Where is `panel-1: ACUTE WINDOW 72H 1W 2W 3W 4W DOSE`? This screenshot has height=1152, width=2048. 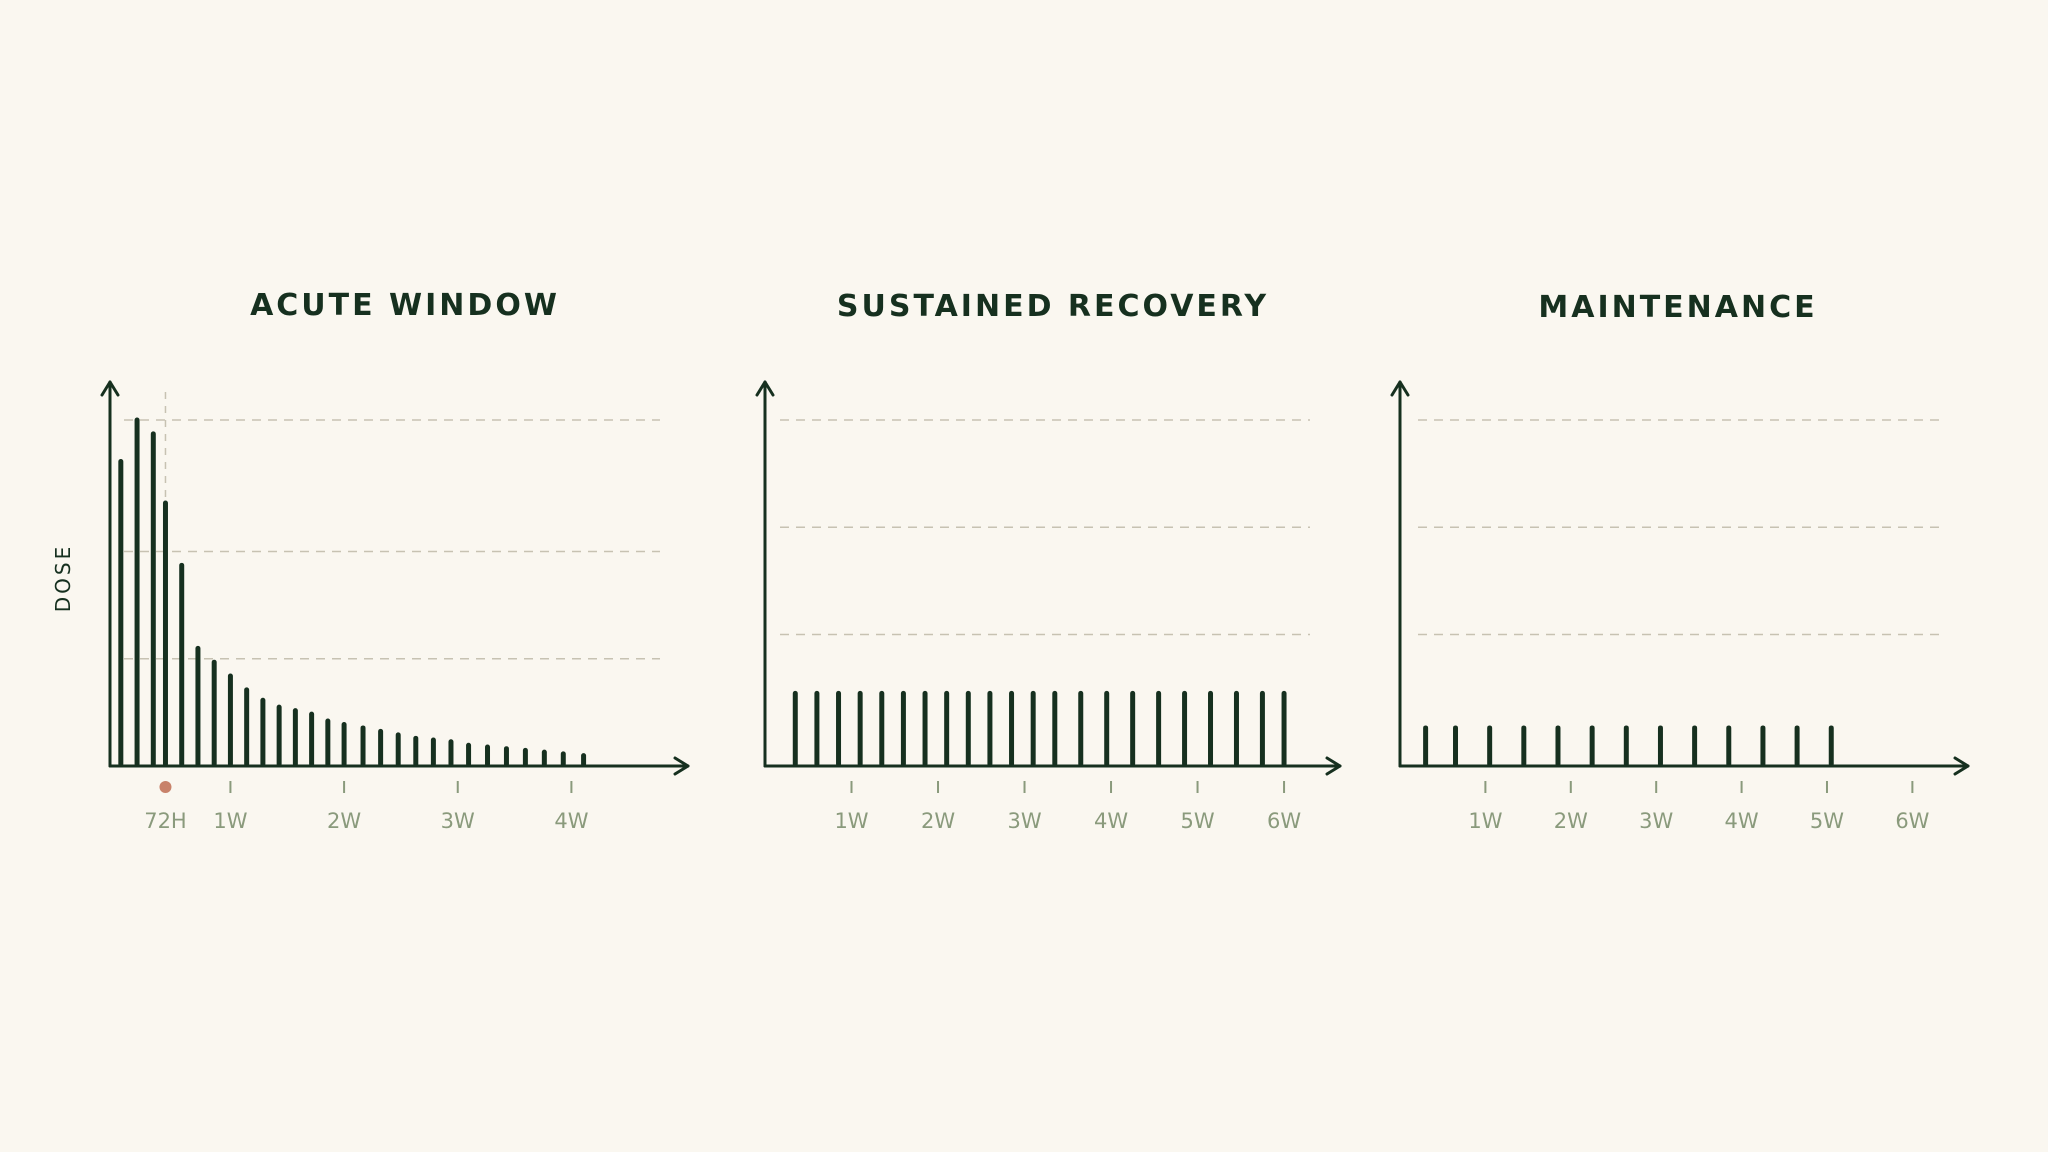
panel-1: ACUTE WINDOW 72H 1W 2W 3W 4W DOSE is located at coordinates (370, 560).